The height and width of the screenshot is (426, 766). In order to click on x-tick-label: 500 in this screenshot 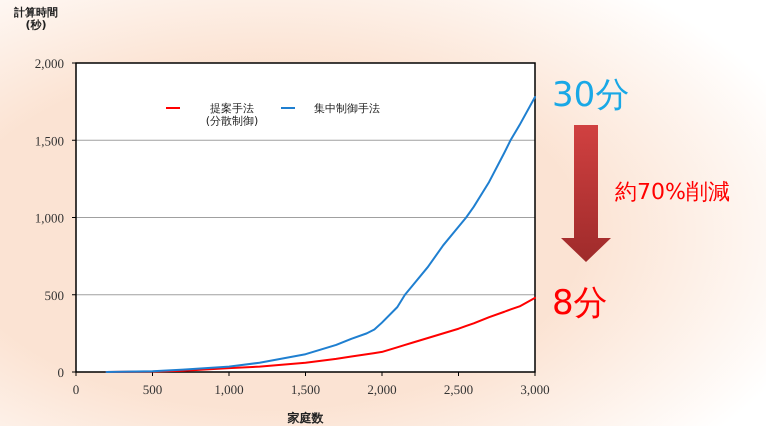, I will do `click(152, 389)`.